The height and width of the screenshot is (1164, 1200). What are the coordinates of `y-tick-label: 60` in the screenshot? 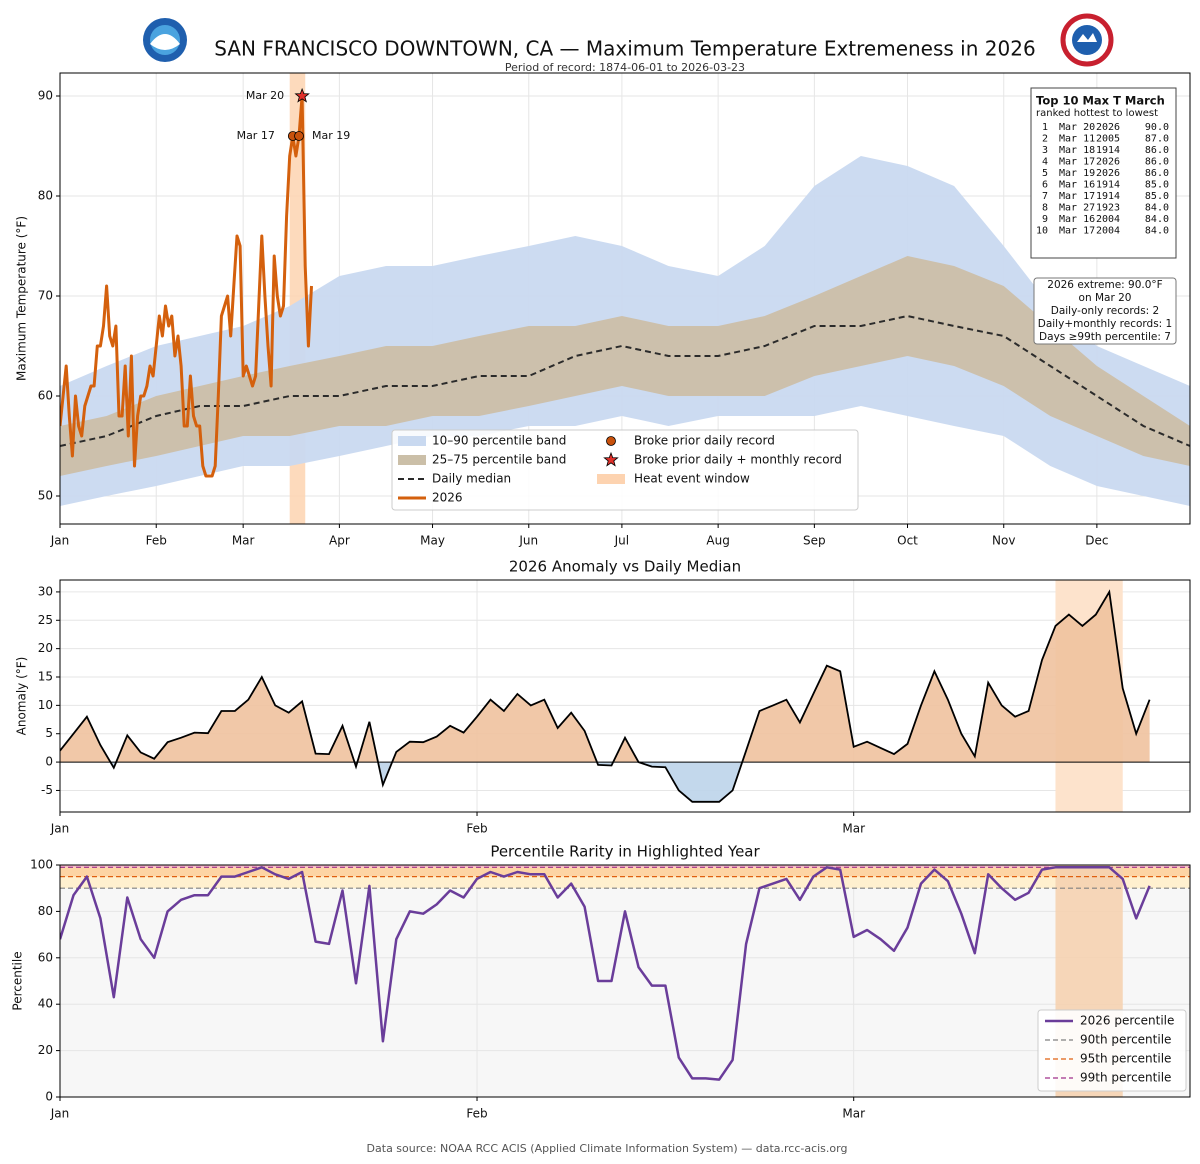 It's located at (45, 396).